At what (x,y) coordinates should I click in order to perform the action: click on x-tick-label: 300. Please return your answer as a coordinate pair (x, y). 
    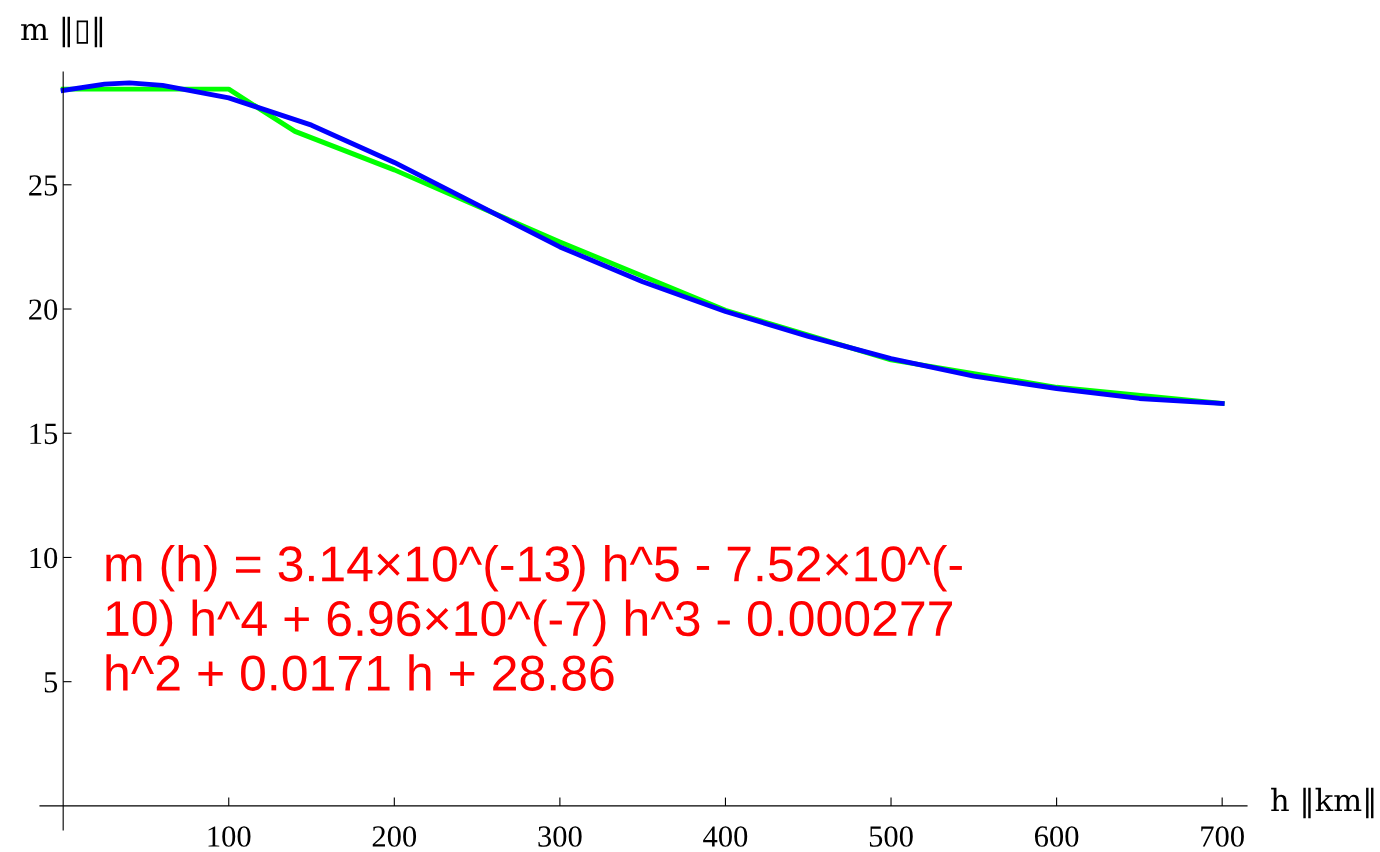
    Looking at the image, I should click on (560, 836).